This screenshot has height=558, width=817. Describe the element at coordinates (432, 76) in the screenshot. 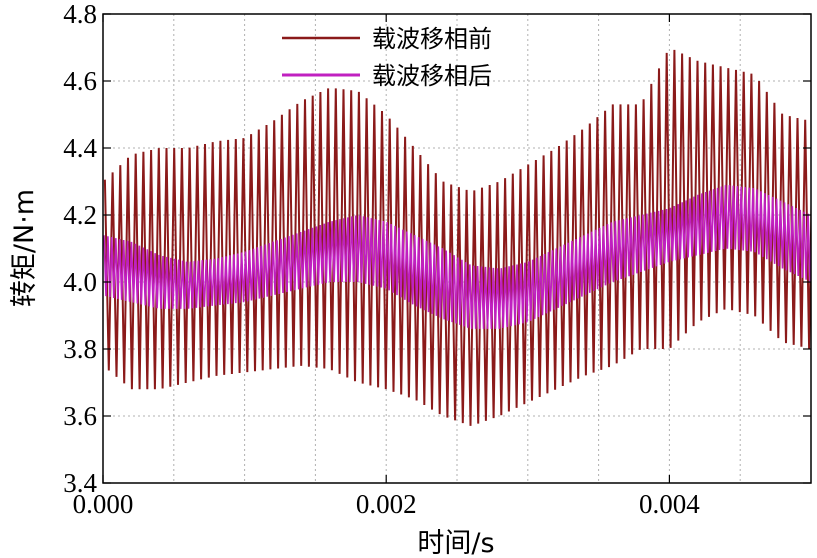

I see `legend-label-2: 载波移相后` at that location.